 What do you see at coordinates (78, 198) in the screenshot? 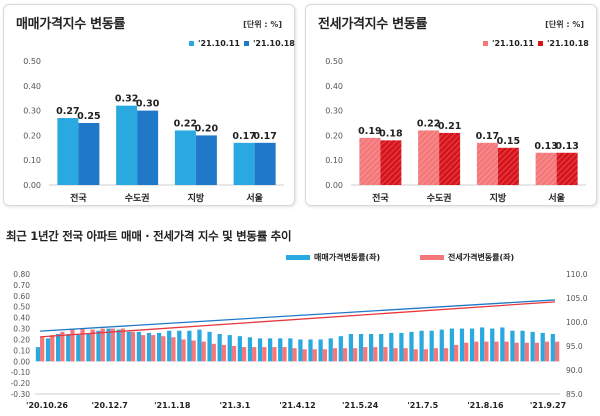
I see `sale-category-label: 전국` at bounding box center [78, 198].